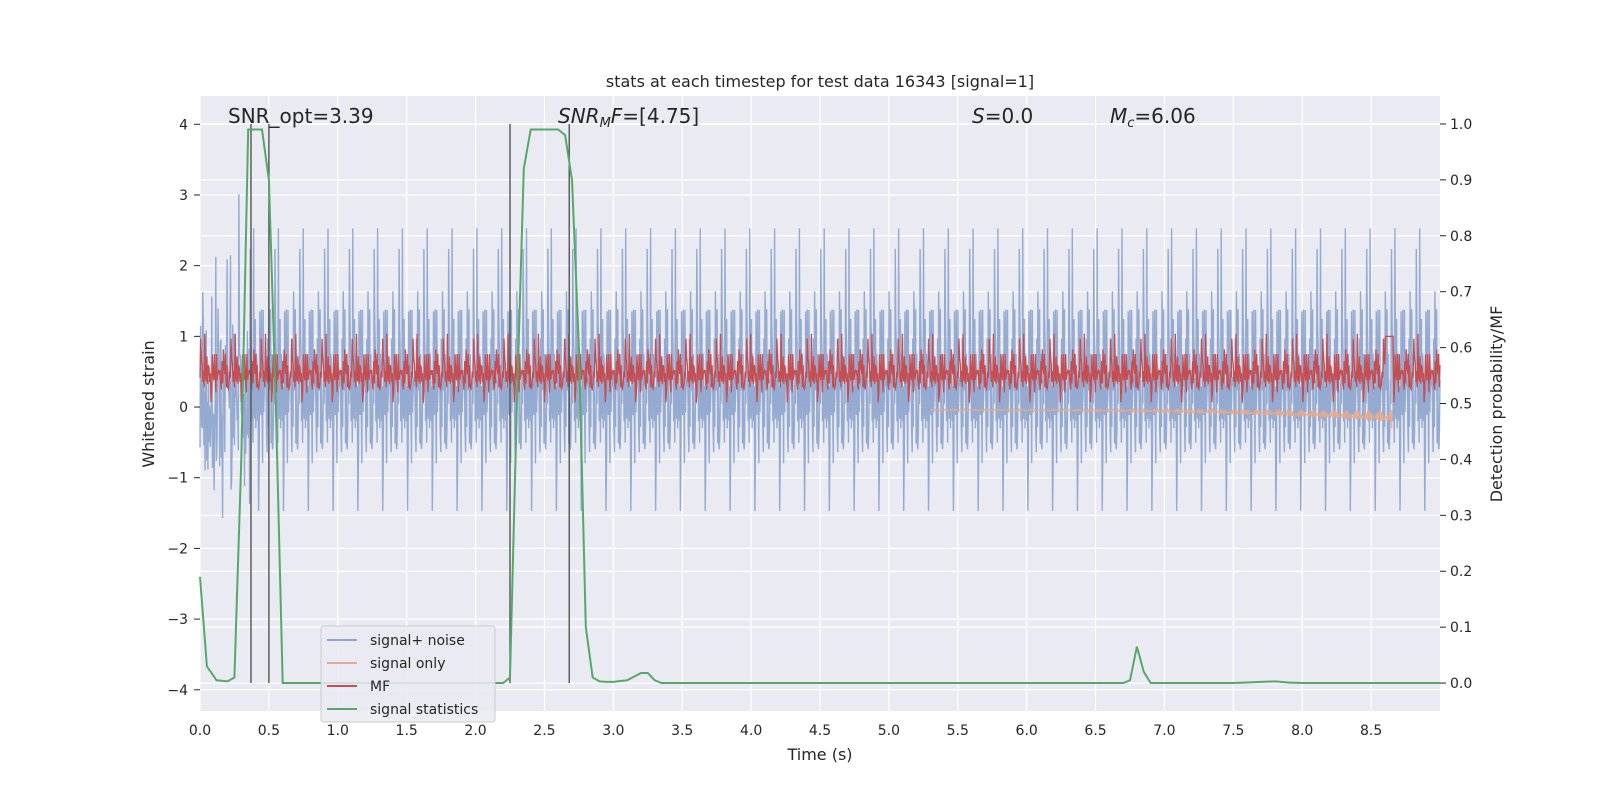 Image resolution: width=1600 pixels, height=800 pixels. Describe the element at coordinates (1027, 731) in the screenshot. I see `x-tick-label: 6.0` at that location.